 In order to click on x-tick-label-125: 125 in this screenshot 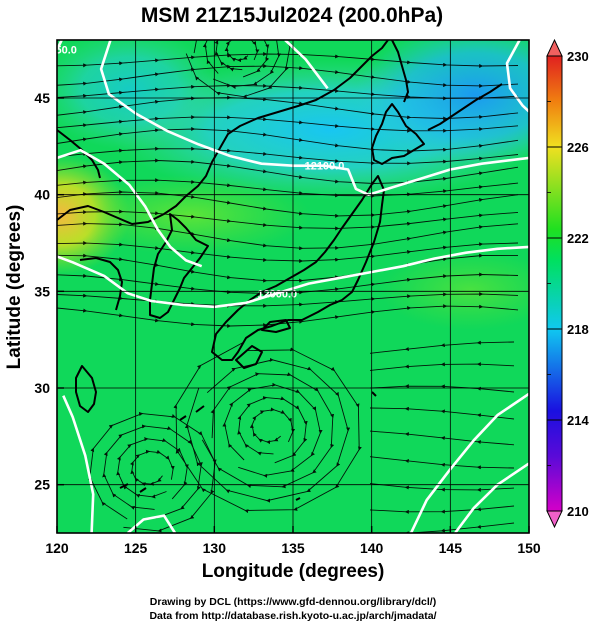, I will do `click(136, 548)`.